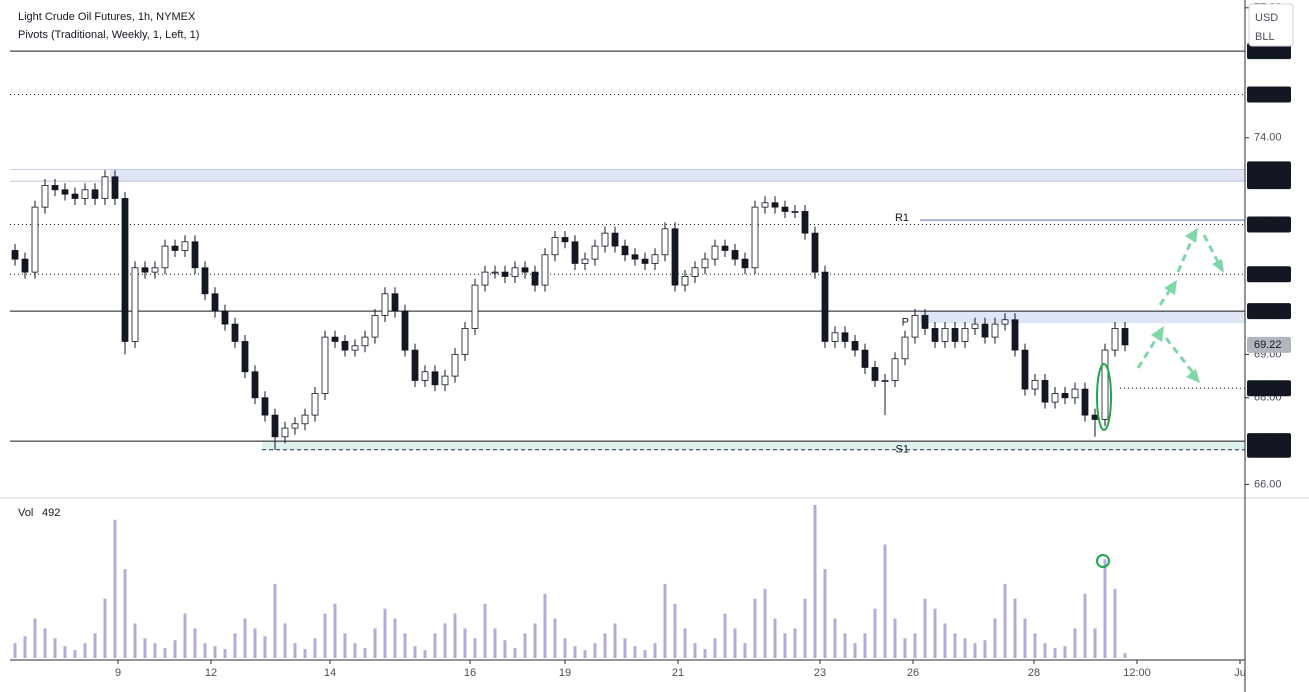 Image resolution: width=1309 pixels, height=692 pixels. I want to click on level-tag-label: 66.80, so click(1268, 450).